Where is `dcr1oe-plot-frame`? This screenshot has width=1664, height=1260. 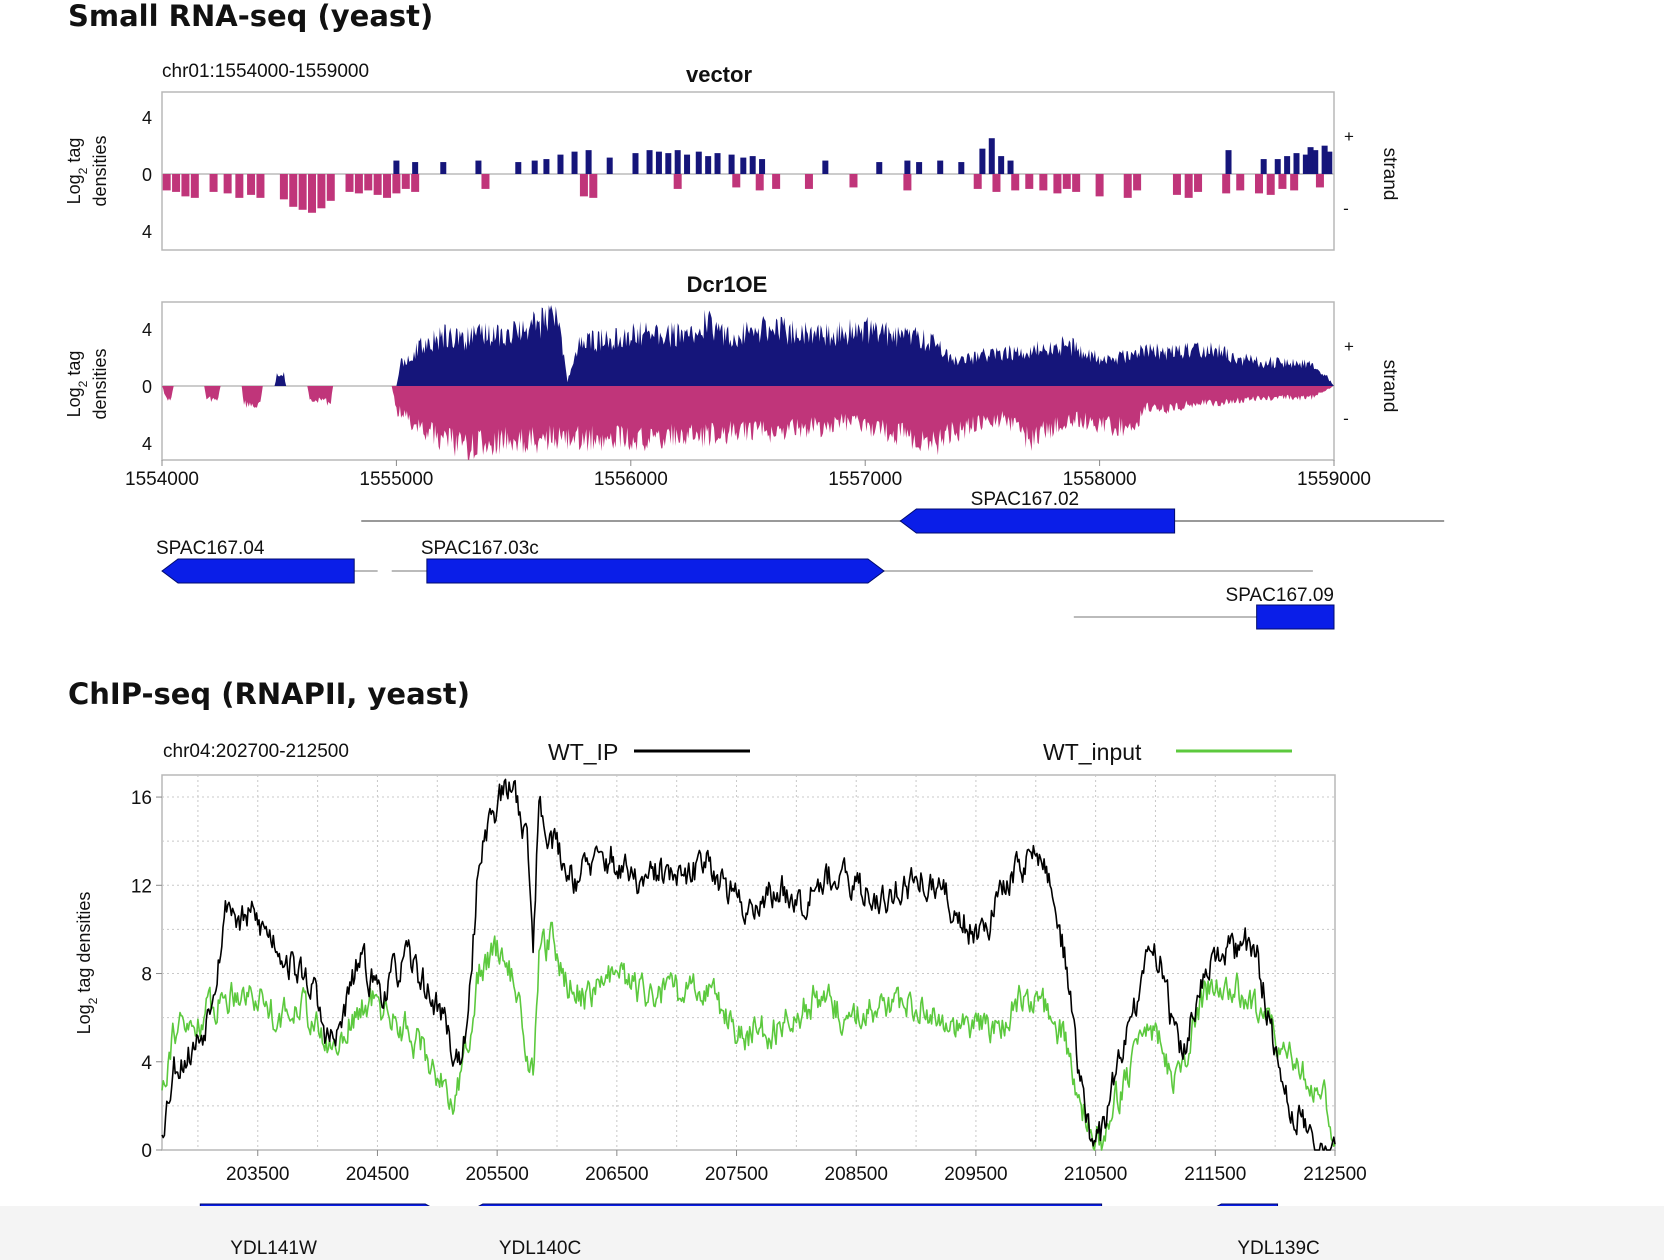 dcr1oe-plot-frame is located at coordinates (748, 381).